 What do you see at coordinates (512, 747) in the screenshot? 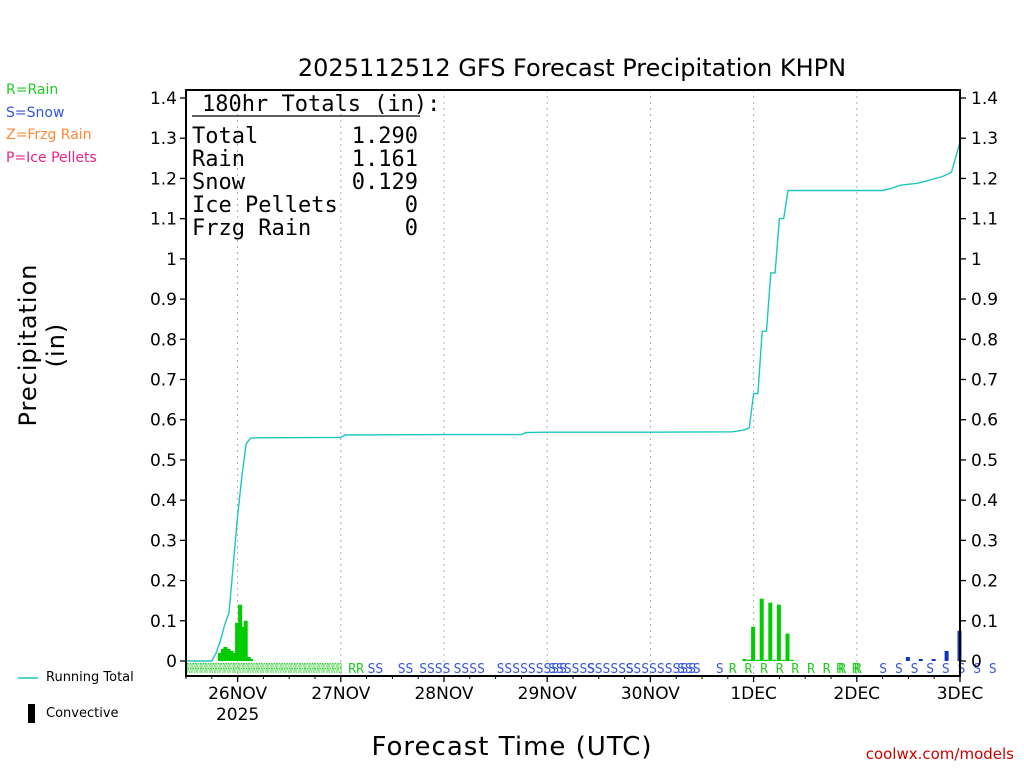
I see `x-axis-label: Forecast Time (UTC)` at bounding box center [512, 747].